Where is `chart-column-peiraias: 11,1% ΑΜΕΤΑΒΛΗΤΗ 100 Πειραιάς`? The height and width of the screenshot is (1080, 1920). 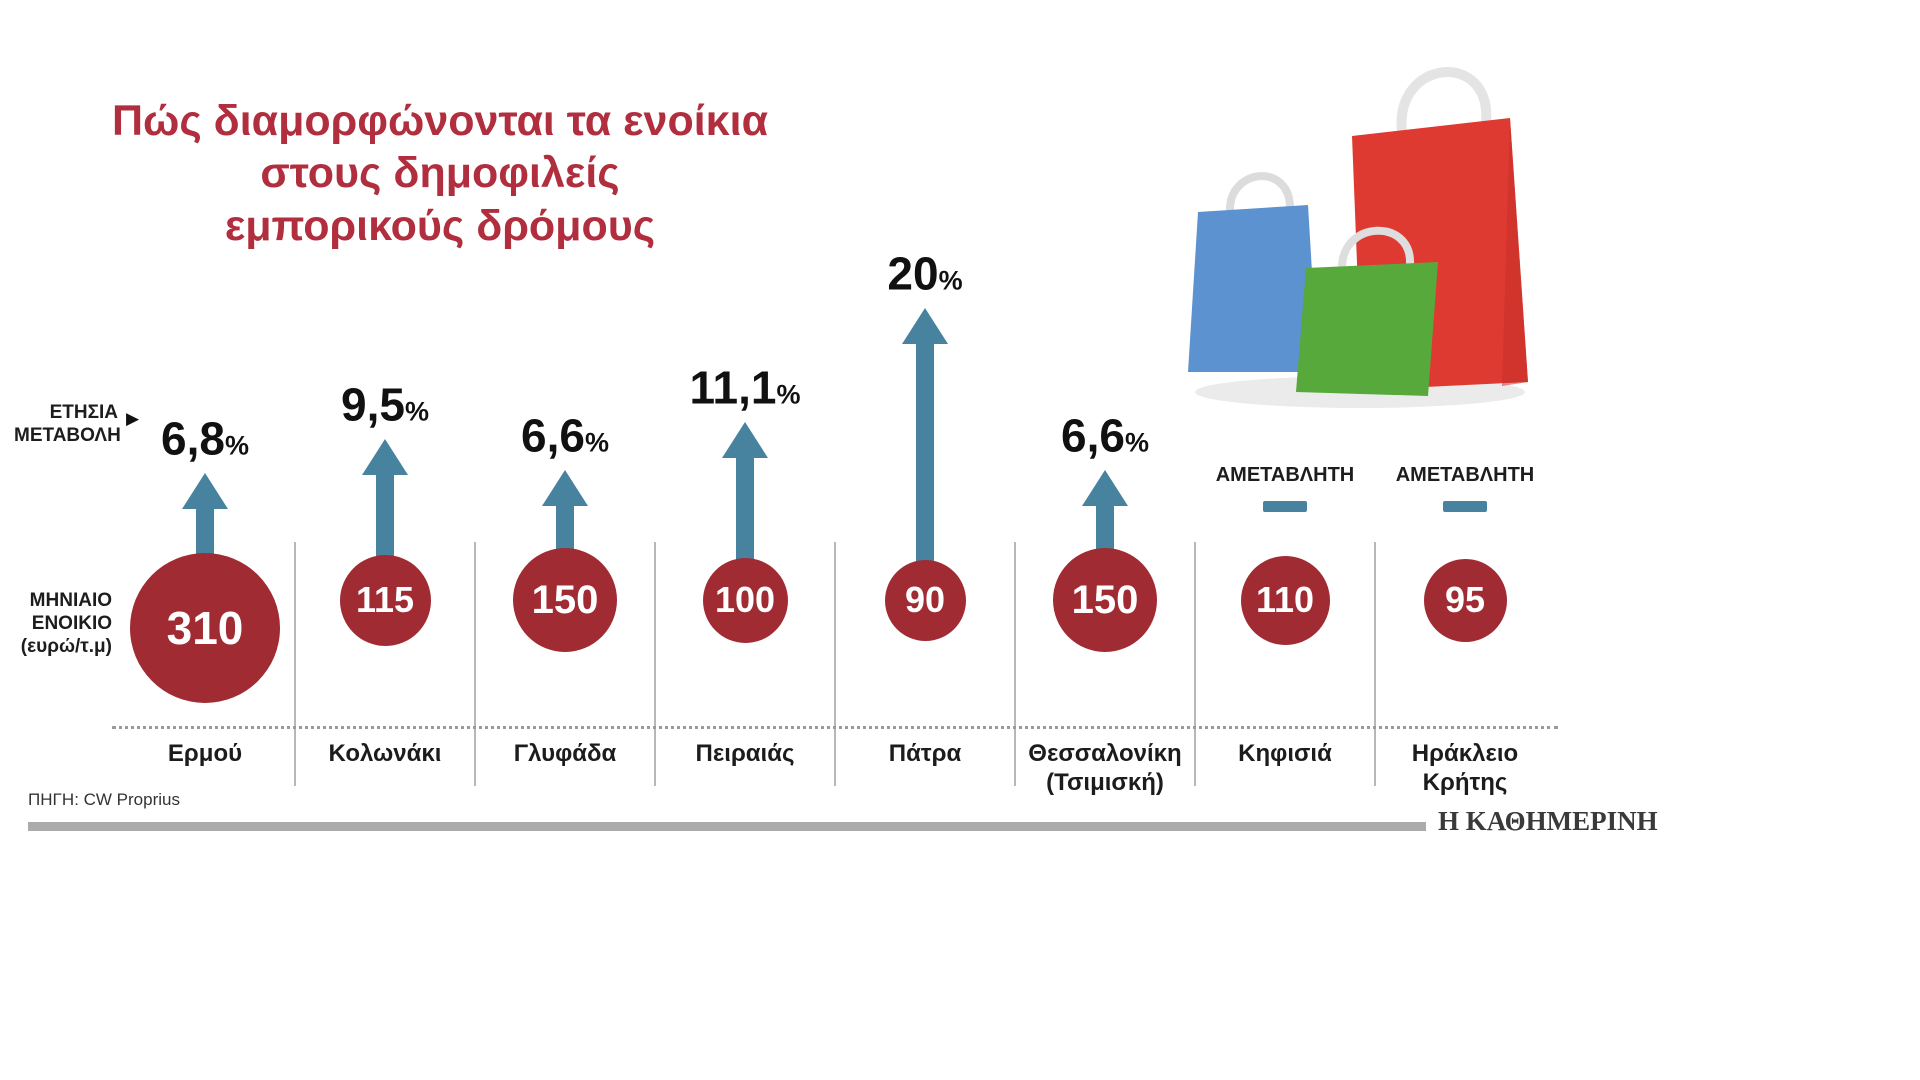 chart-column-peiraias: 11,1% ΑΜΕΤΑΒΛΗΤΗ 100 Πειραιάς is located at coordinates (745, 410).